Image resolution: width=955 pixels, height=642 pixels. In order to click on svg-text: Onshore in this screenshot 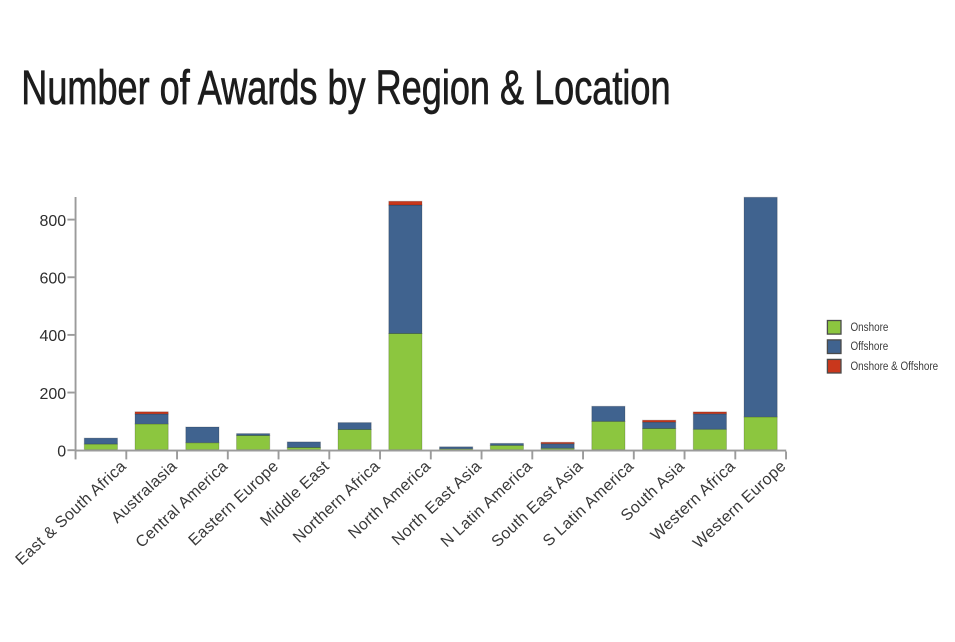, I will do `click(870, 327)`.